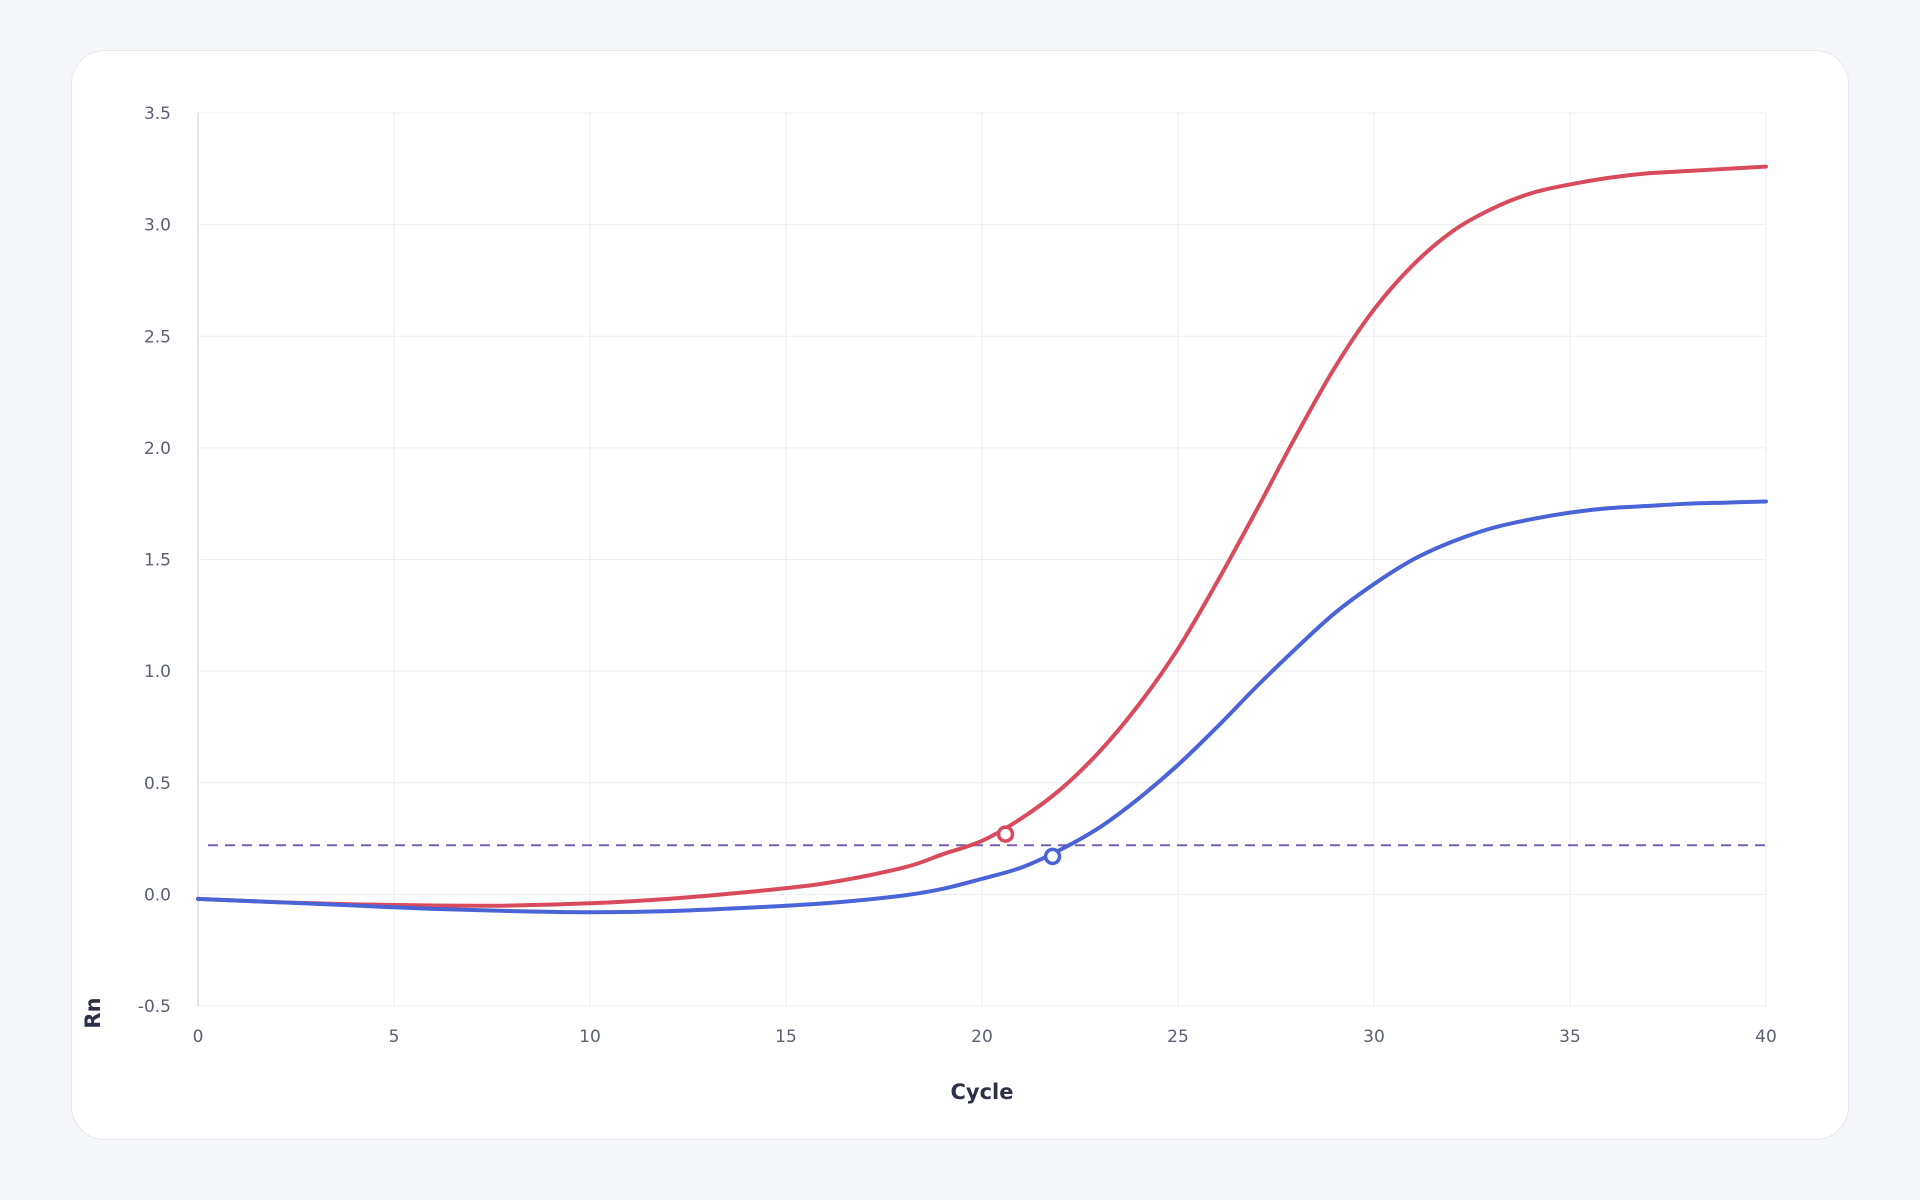  I want to click on y-axis-title: Rn, so click(93, 1012).